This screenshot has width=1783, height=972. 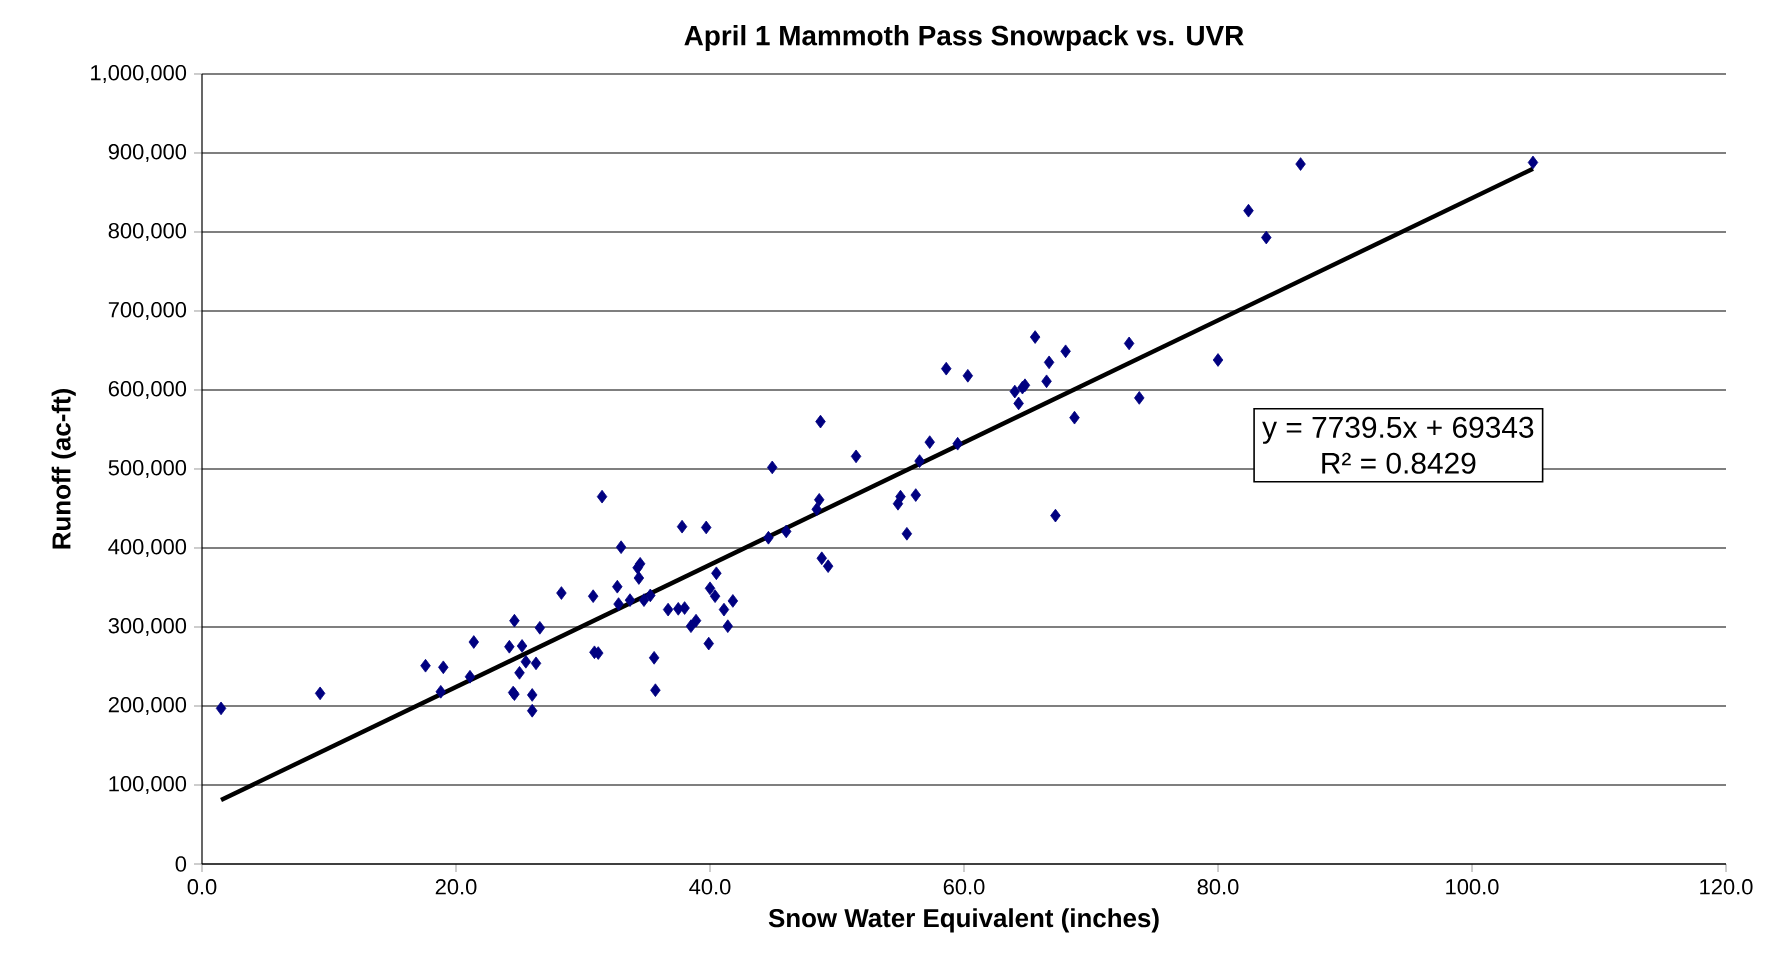 What do you see at coordinates (147, 706) in the screenshot?
I see `y-tick-label: 200,000` at bounding box center [147, 706].